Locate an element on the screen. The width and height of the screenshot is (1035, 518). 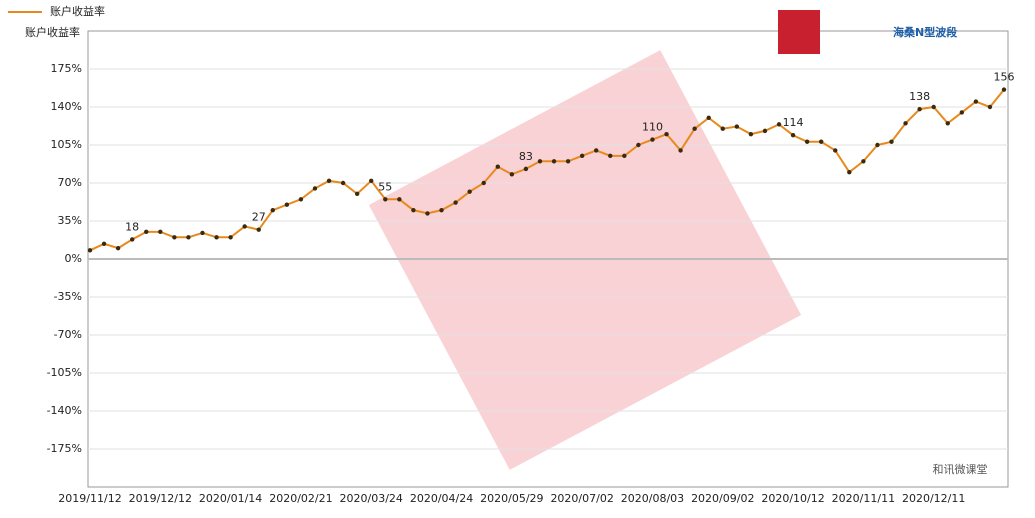
x-tick-label: 2020/04/24 is located at coordinates (441, 498).